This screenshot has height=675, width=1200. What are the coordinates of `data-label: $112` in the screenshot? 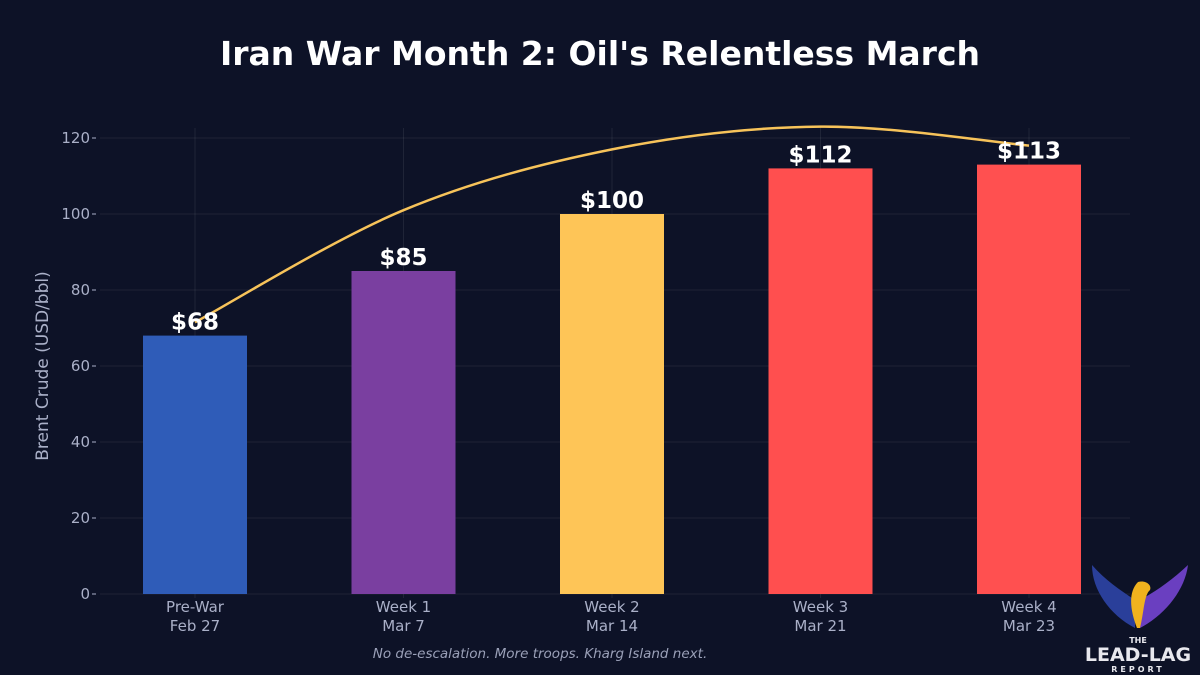 It's located at (820, 155).